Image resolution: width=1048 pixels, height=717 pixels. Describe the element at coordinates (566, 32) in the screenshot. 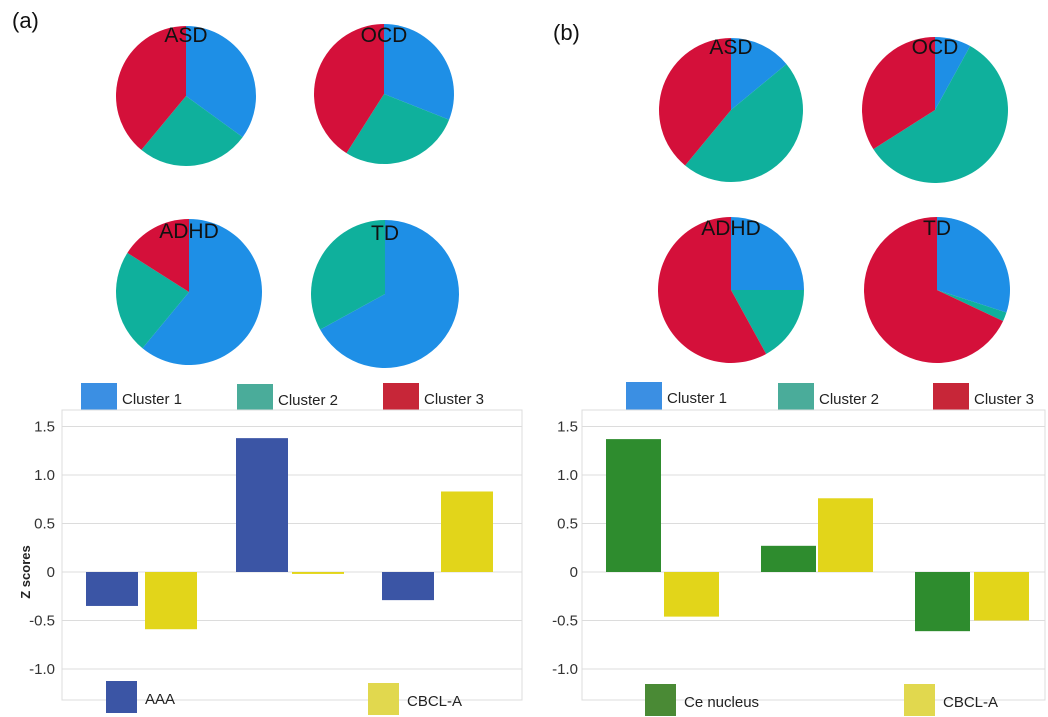

I see `panel-b-label: (b)` at that location.